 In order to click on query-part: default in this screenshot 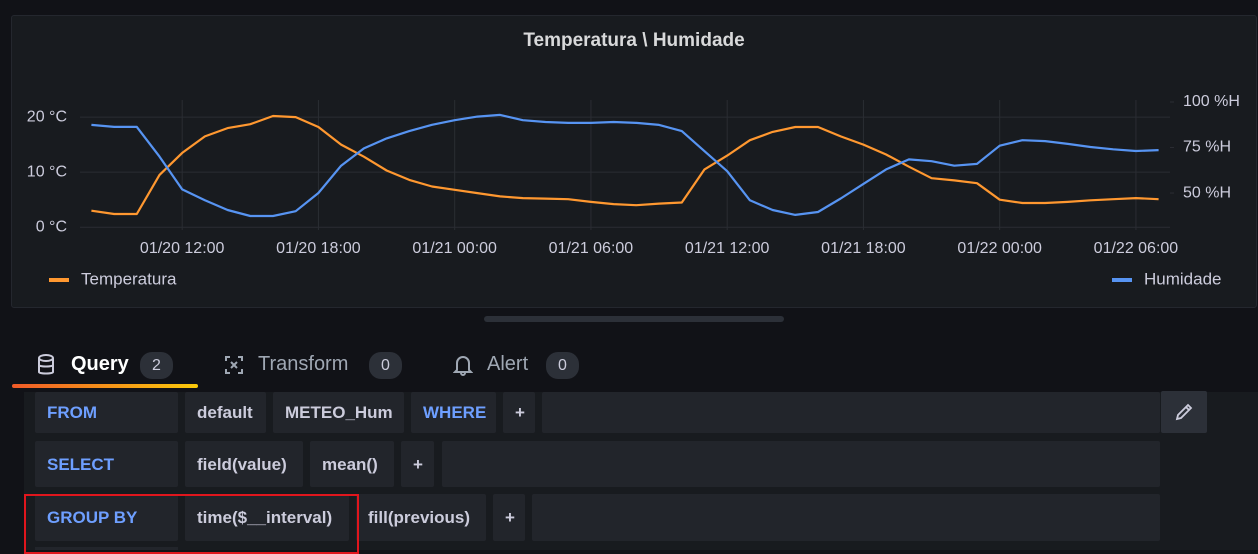, I will do `click(225, 412)`.